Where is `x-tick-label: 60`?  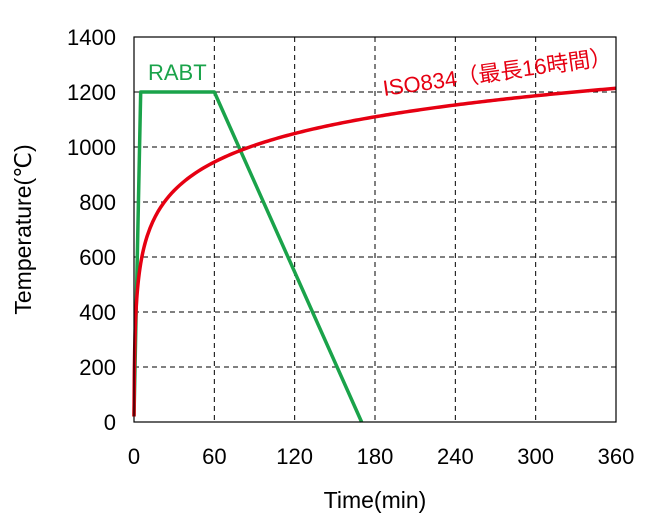 x-tick-label: 60 is located at coordinates (214, 456).